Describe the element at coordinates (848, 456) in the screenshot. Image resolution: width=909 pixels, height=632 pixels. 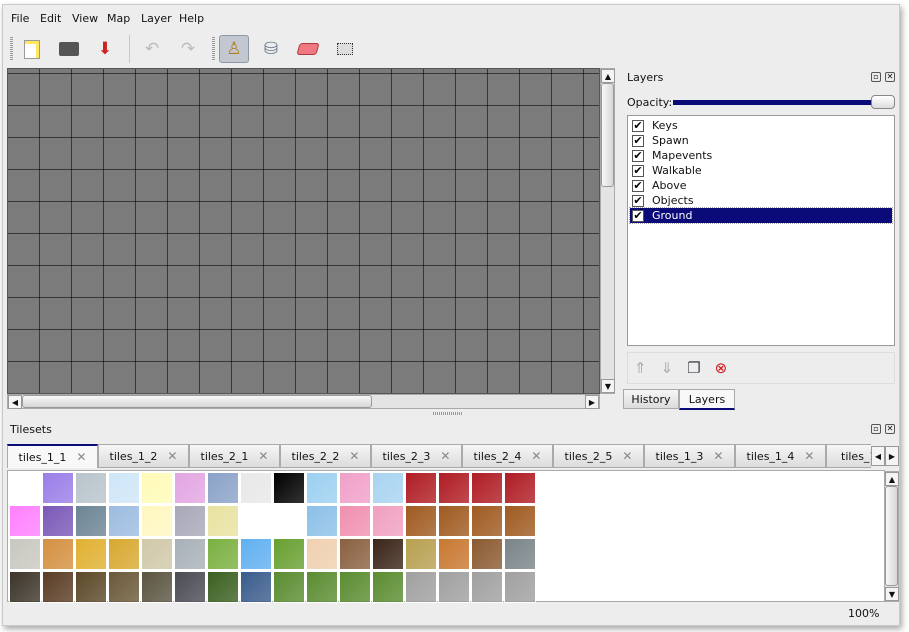
I see `tileset-tab: tiles_1_✕` at that location.